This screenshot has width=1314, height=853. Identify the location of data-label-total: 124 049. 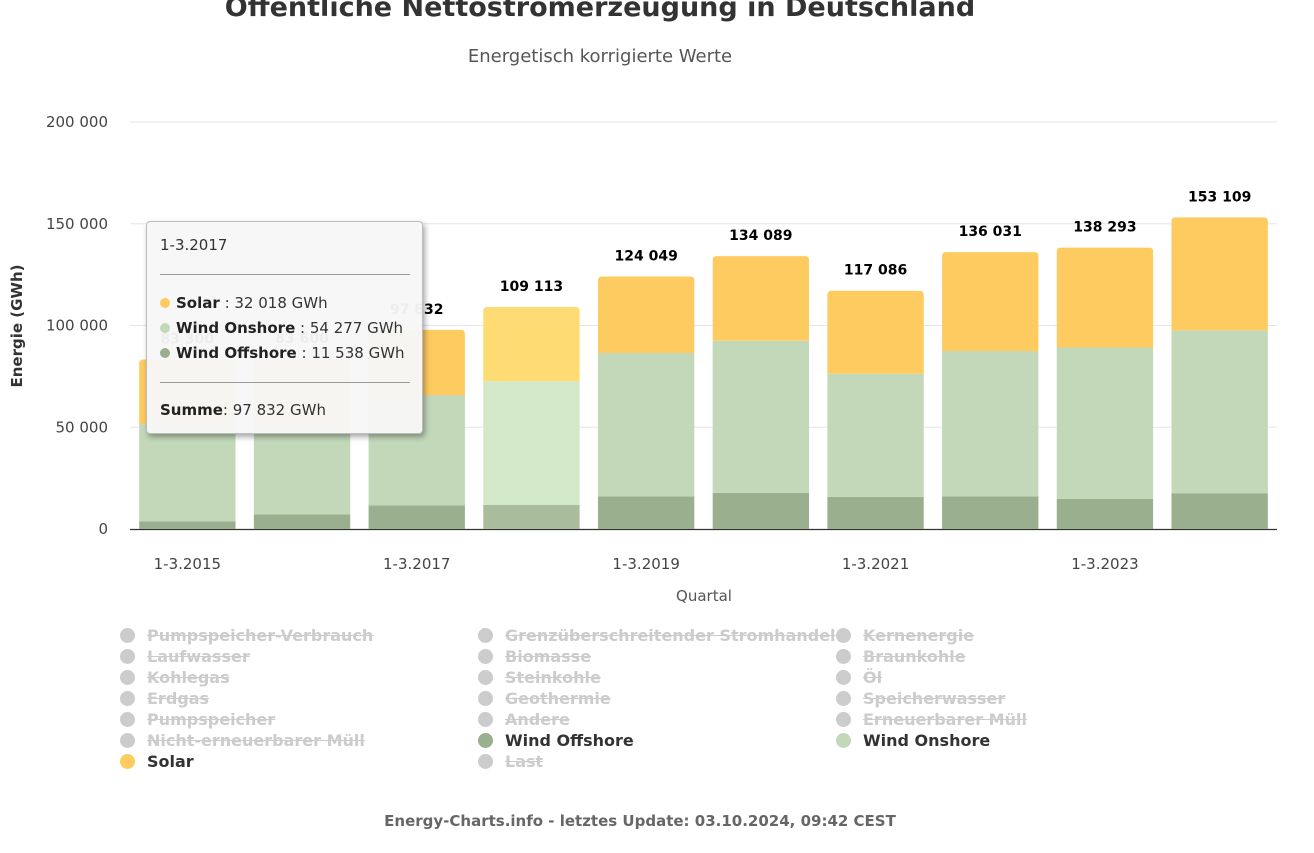
(645, 257).